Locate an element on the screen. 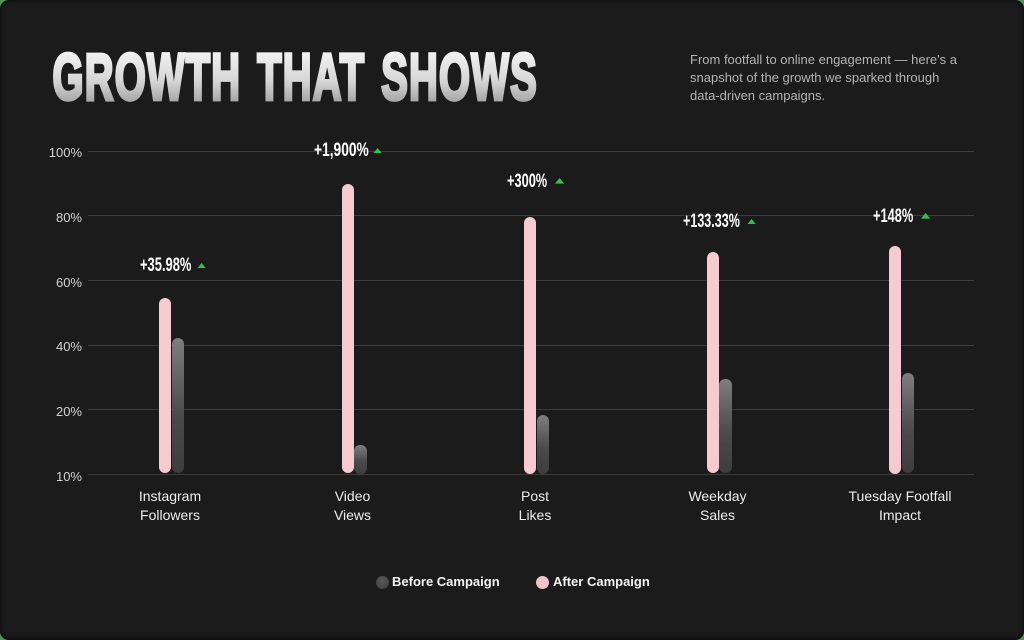 The image size is (1024, 640). svg-text: GROWTH THAT SHOWS is located at coordinates (295, 77).